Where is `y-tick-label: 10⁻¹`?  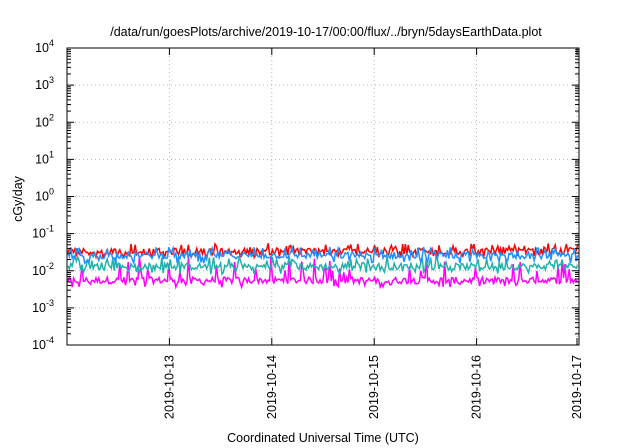 y-tick-label: 10⁻¹ is located at coordinates (43, 232).